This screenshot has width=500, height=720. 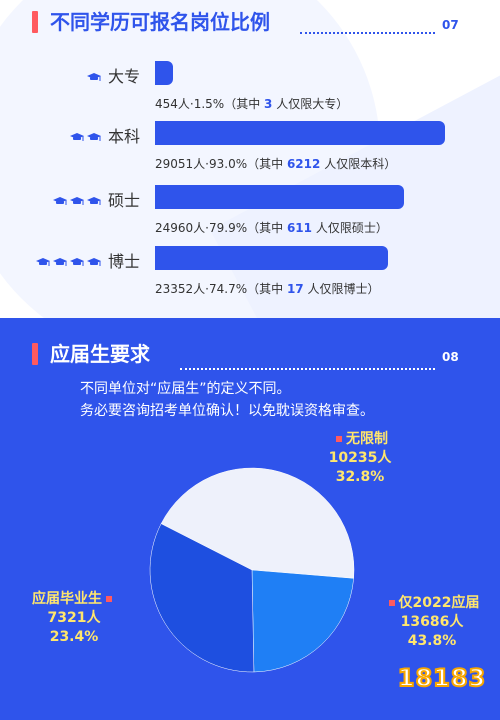 I want to click on bar-data-label: 454人·1.5%（其中 3 人仅限大专）, so click(x=251, y=103).